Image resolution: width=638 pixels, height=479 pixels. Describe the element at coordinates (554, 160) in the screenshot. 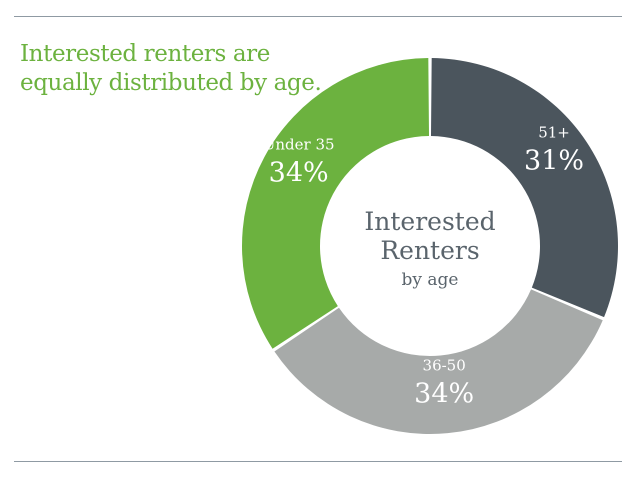

I see `slice-value-label: 31%` at that location.